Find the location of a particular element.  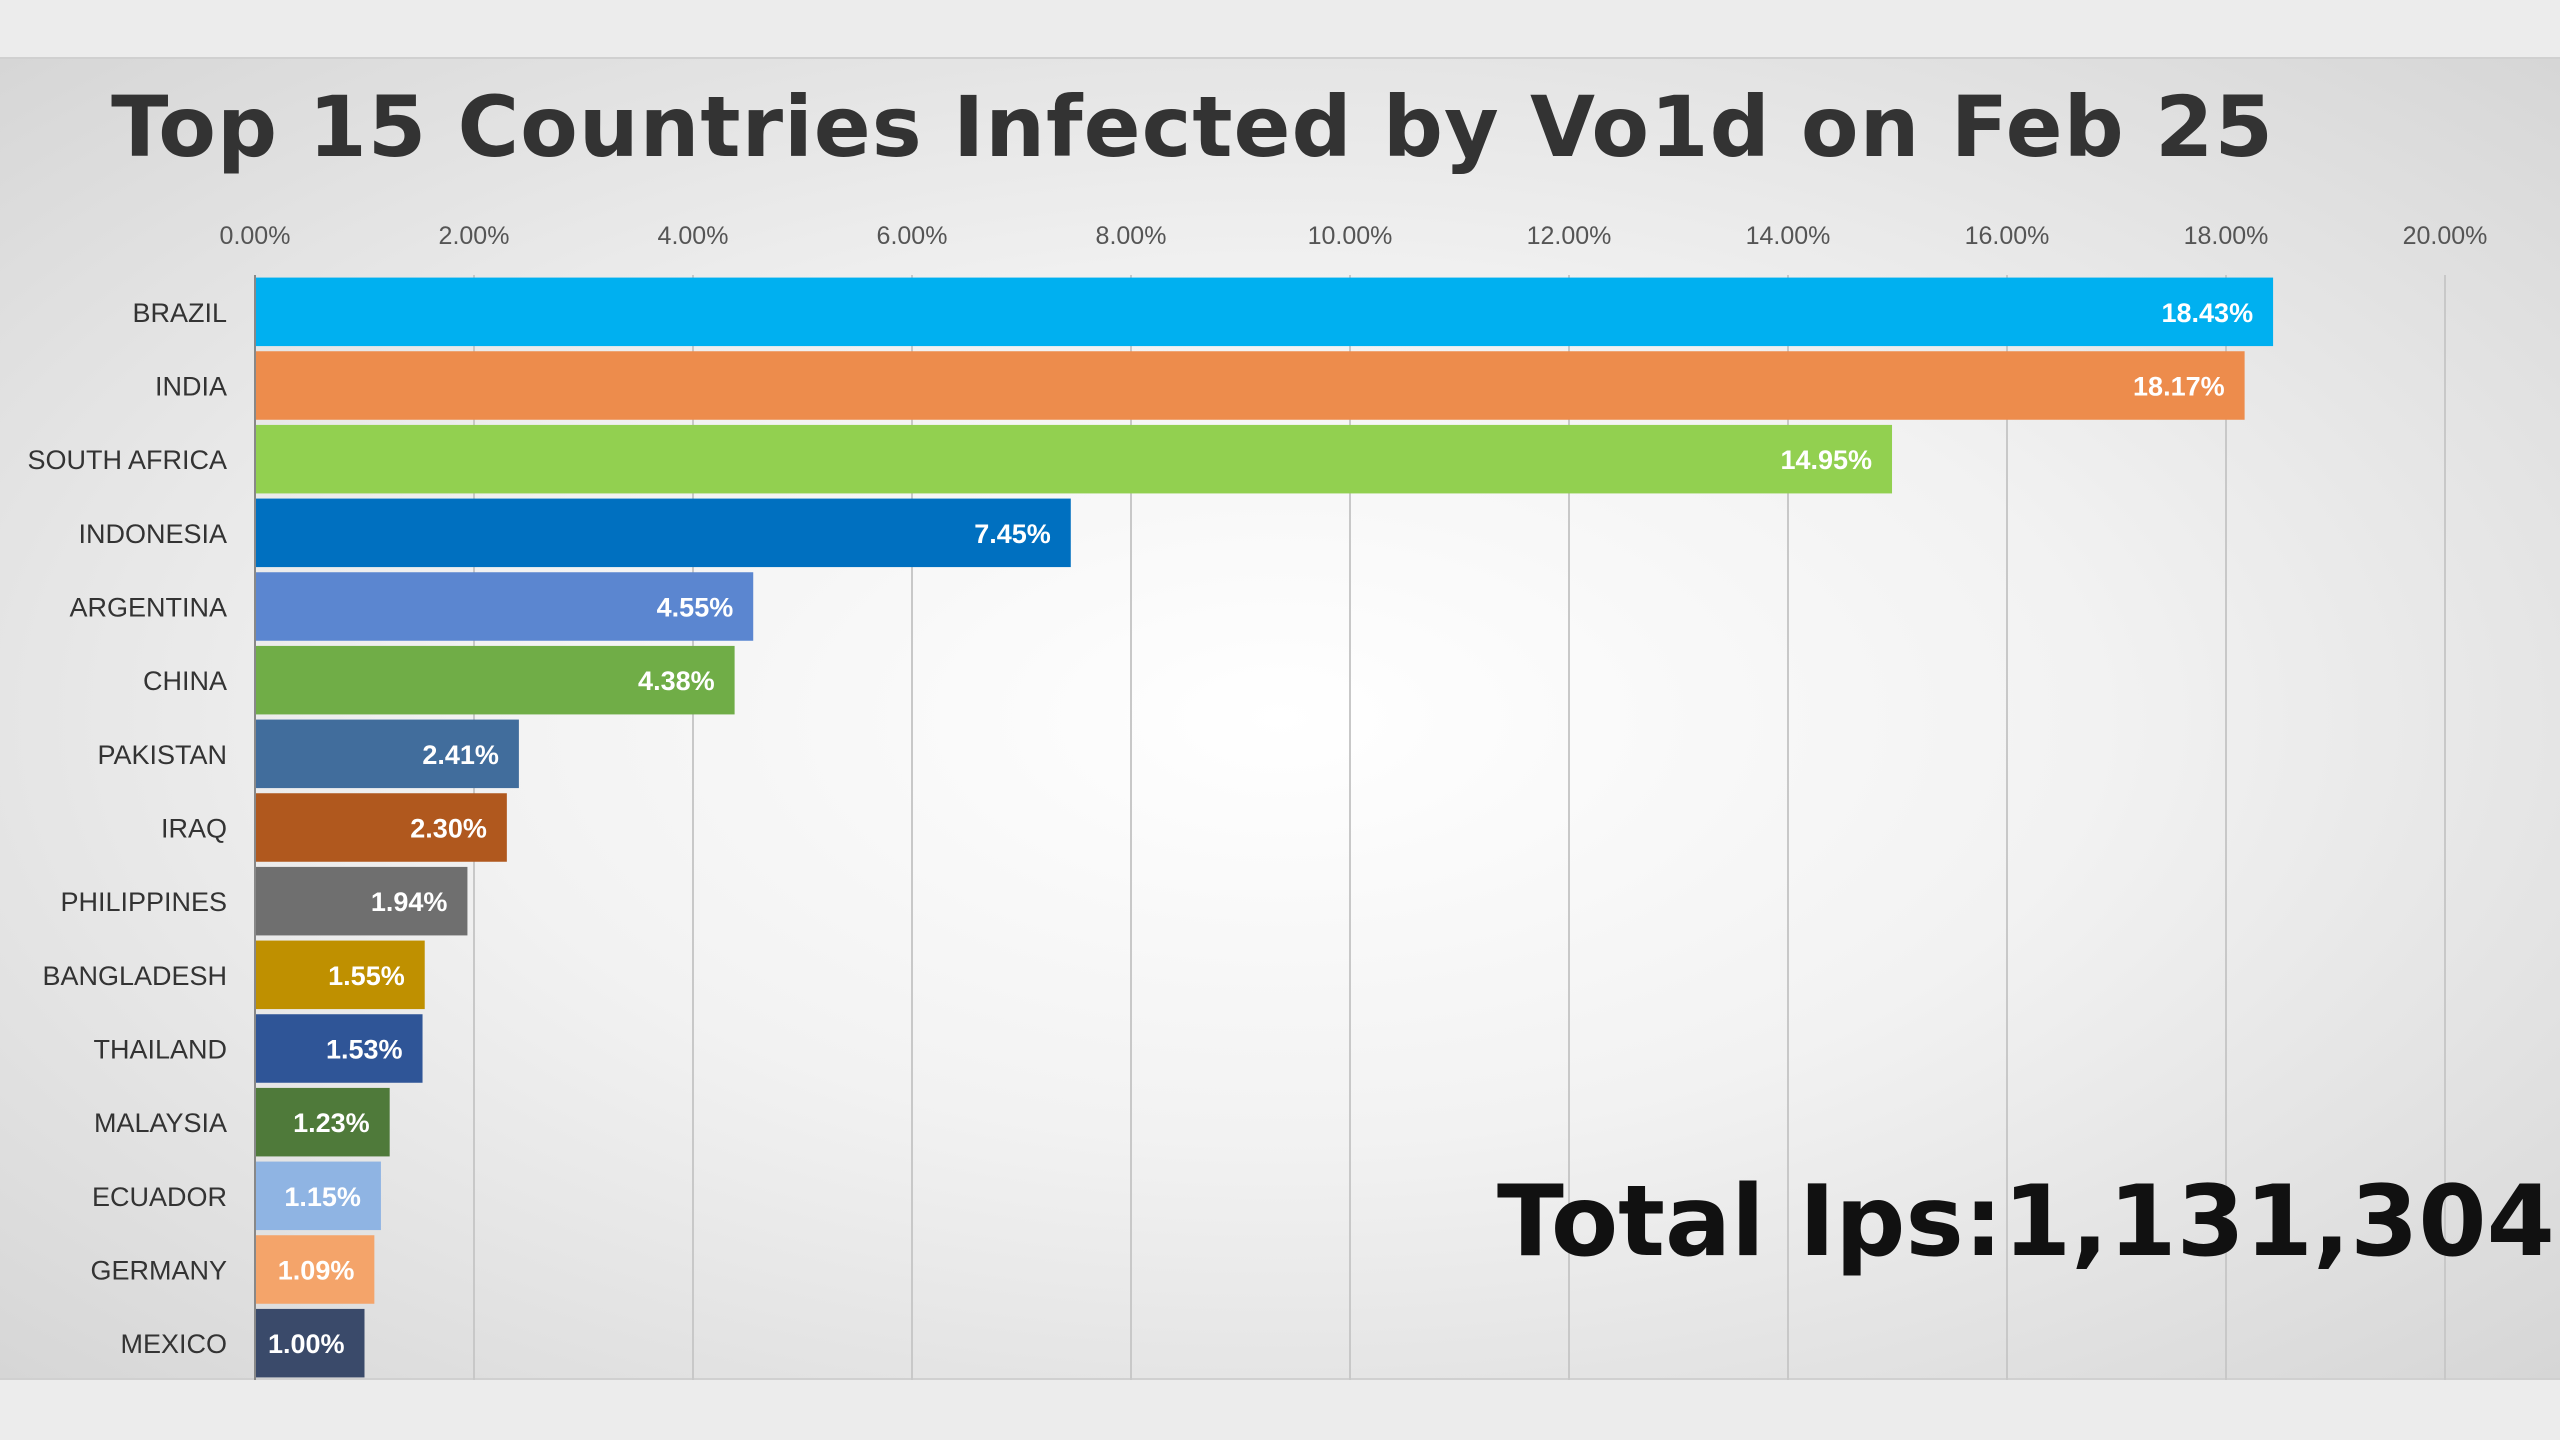

y-category-label: INDONESIA is located at coordinates (152, 534).